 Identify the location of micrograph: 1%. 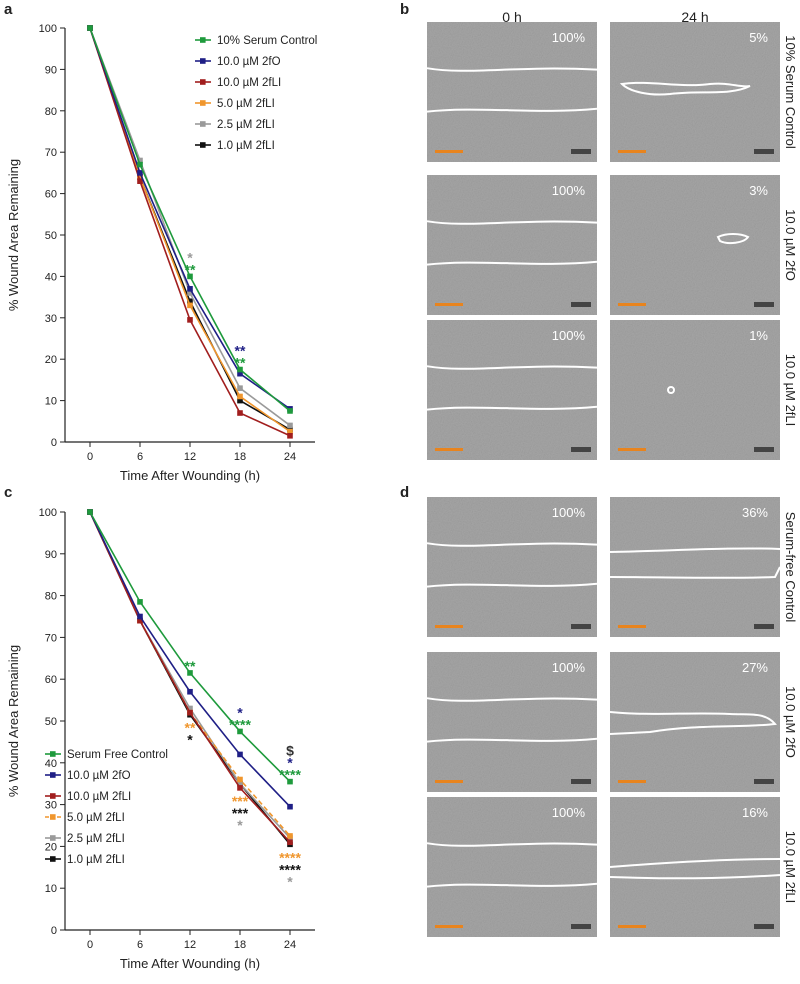
(695, 390).